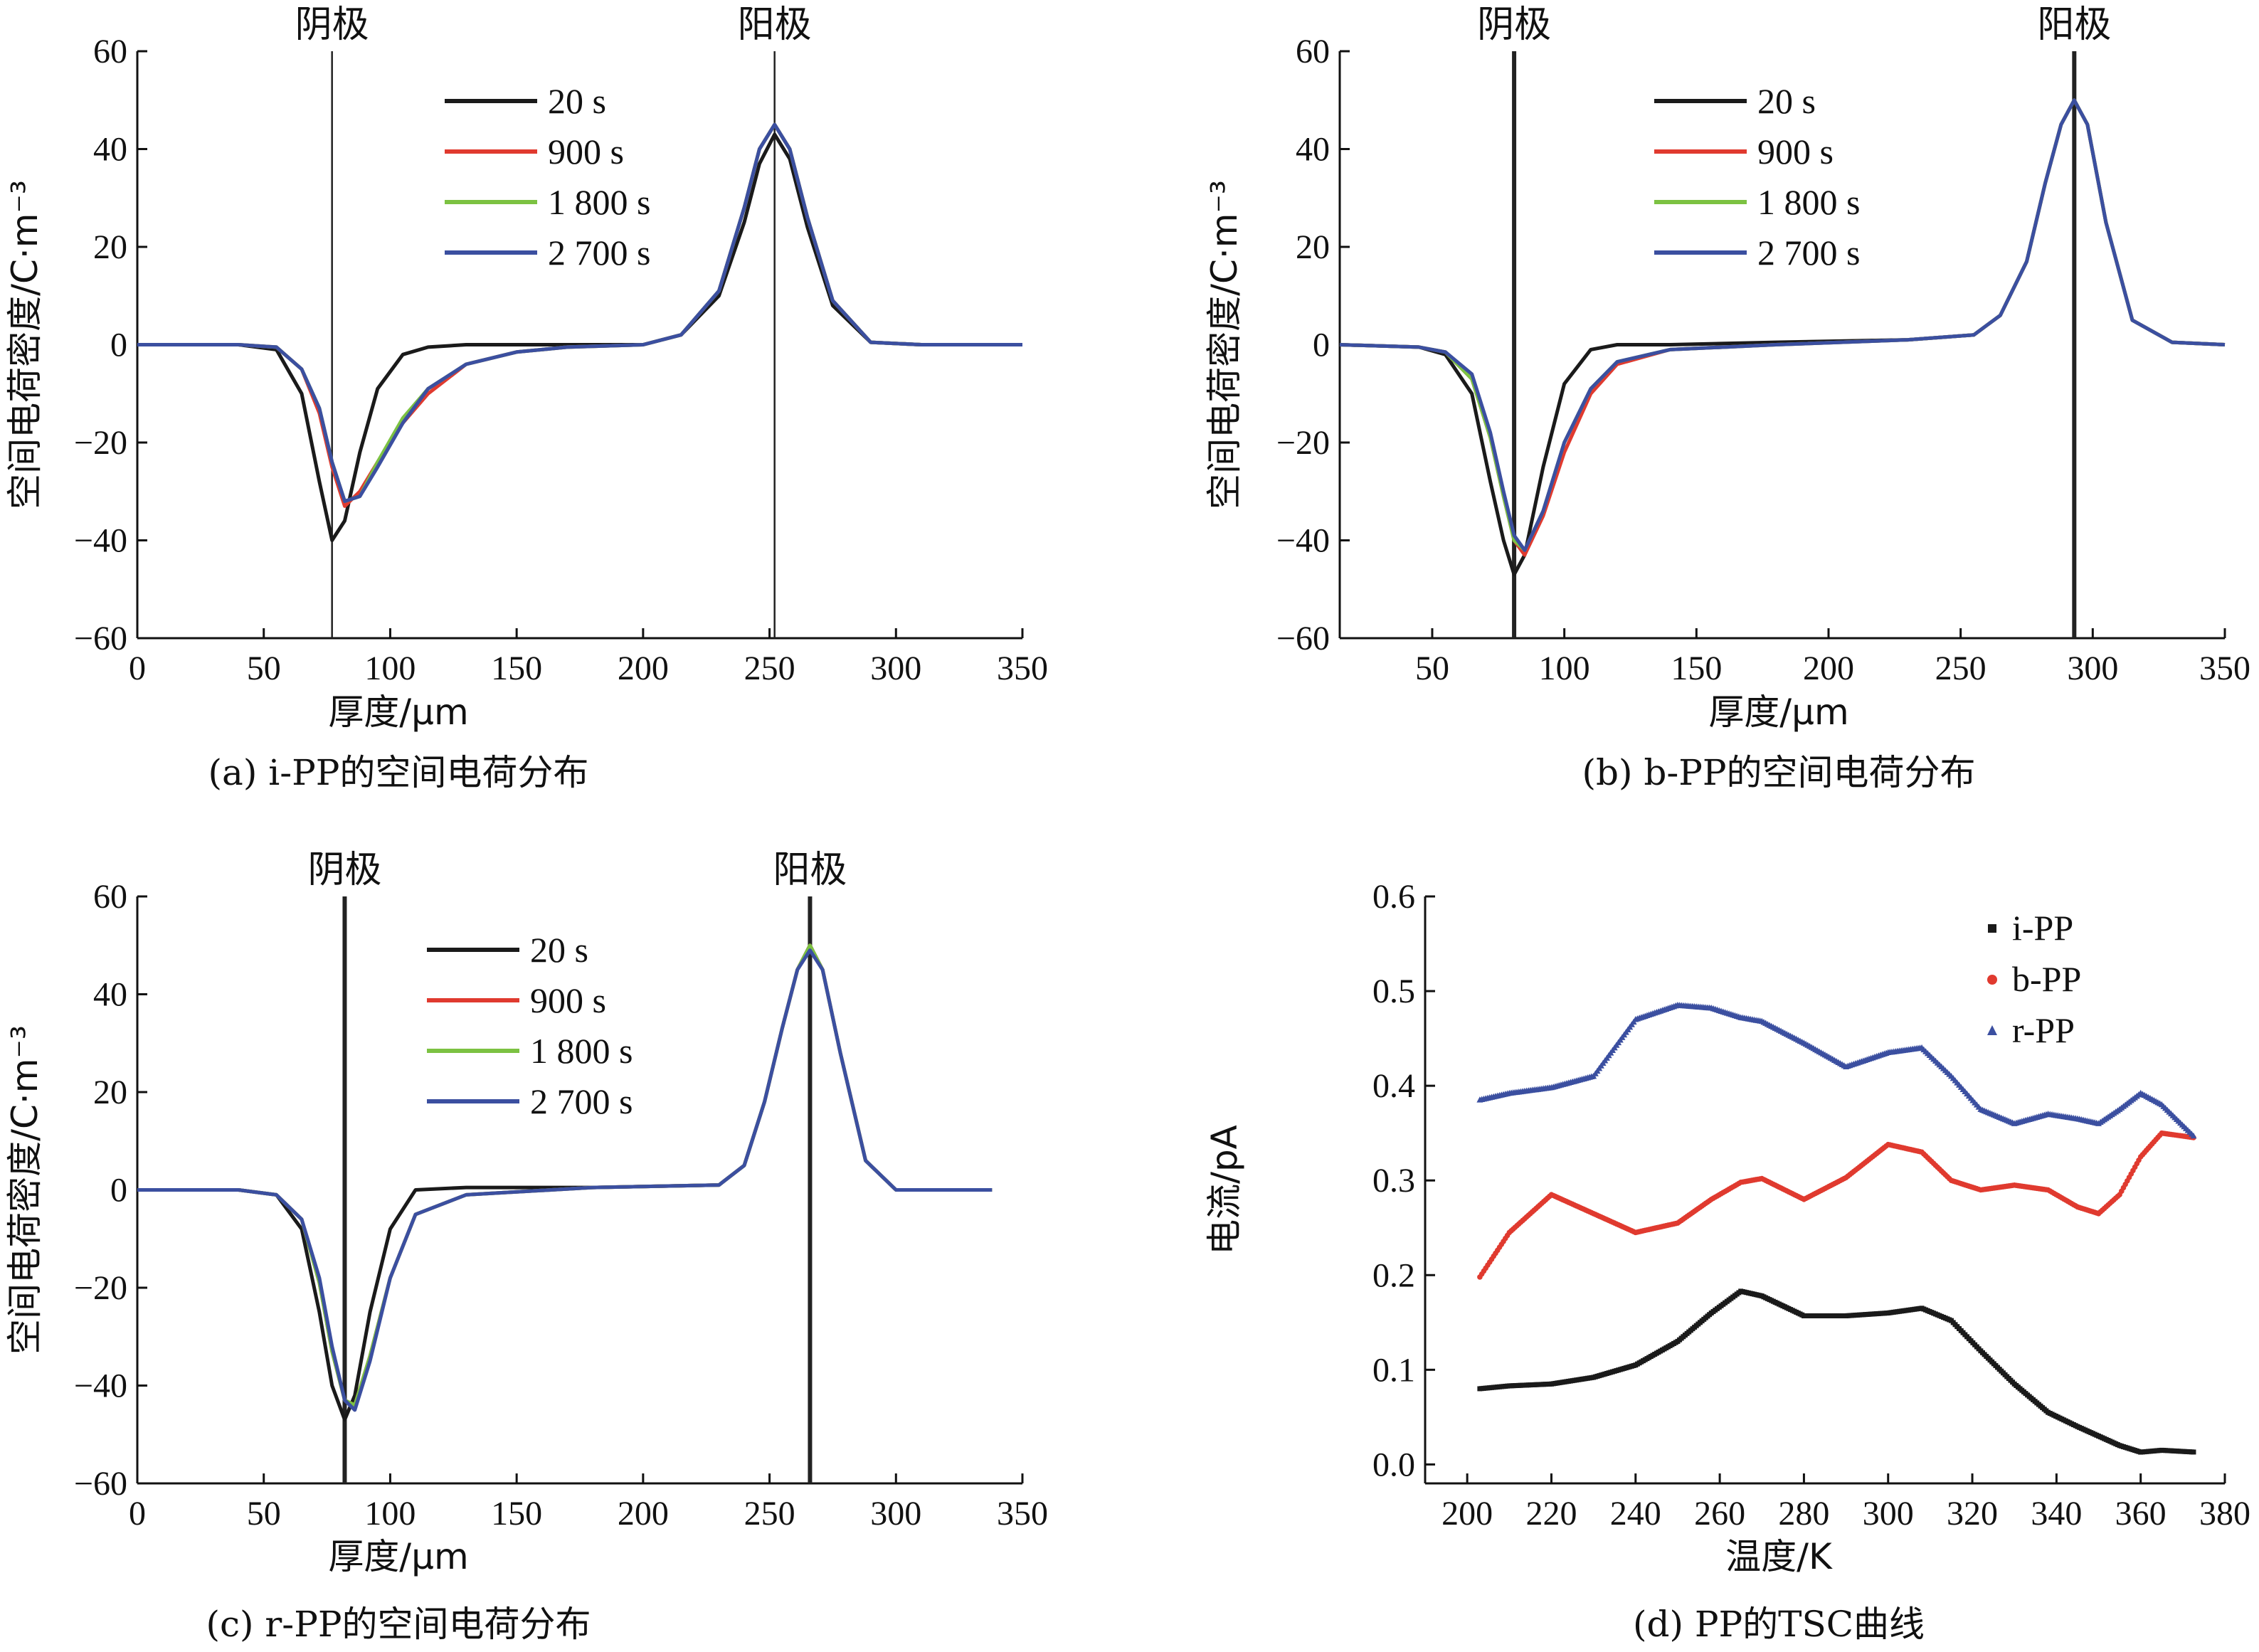 The width and height of the screenshot is (2259, 1652). What do you see at coordinates (1551, 1513) in the screenshot?
I see `x-tick-label: 220` at bounding box center [1551, 1513].